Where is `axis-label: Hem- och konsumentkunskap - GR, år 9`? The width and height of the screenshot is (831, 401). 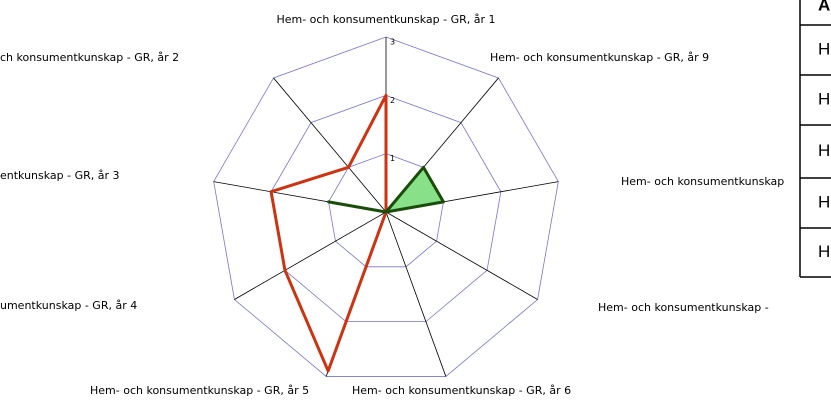 axis-label: Hem- och konsumentkunskap - GR, år 9 is located at coordinates (599, 57).